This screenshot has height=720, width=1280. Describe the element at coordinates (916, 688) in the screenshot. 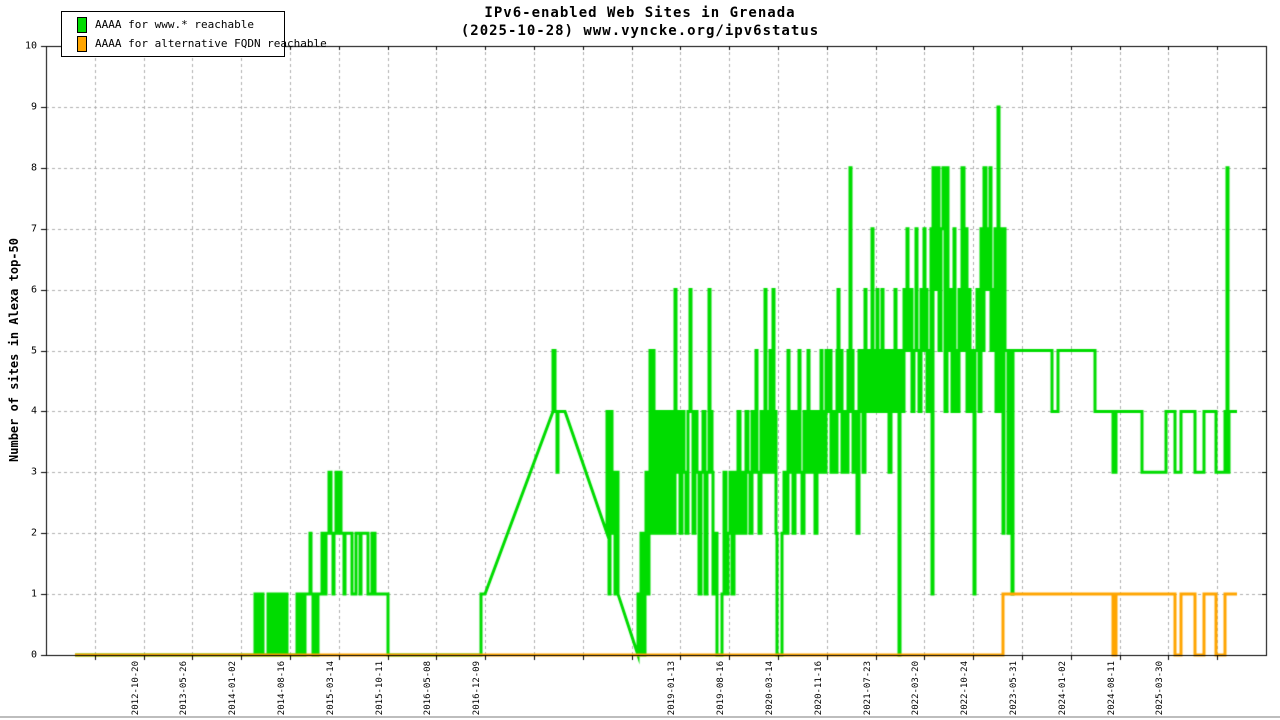

I see `x-tick-label: 2022-03-20` at that location.